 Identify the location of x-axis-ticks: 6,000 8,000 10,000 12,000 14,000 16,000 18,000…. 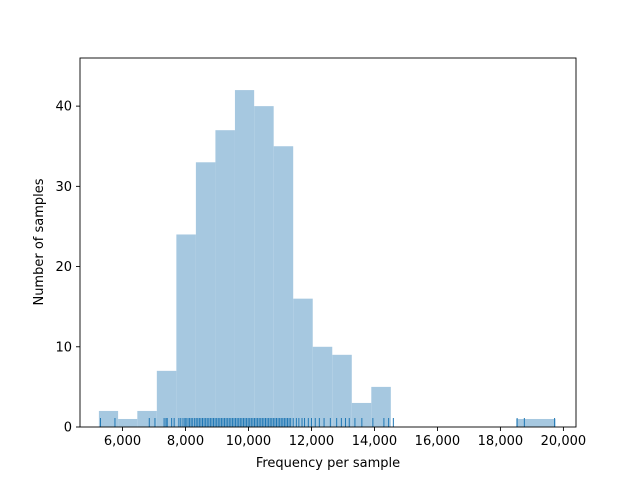
(345, 438).